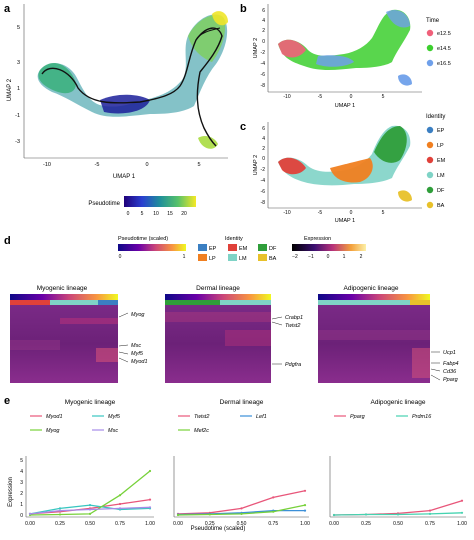  What do you see at coordinates (263, 129) in the screenshot?
I see `c-ytick: 6` at bounding box center [263, 129].